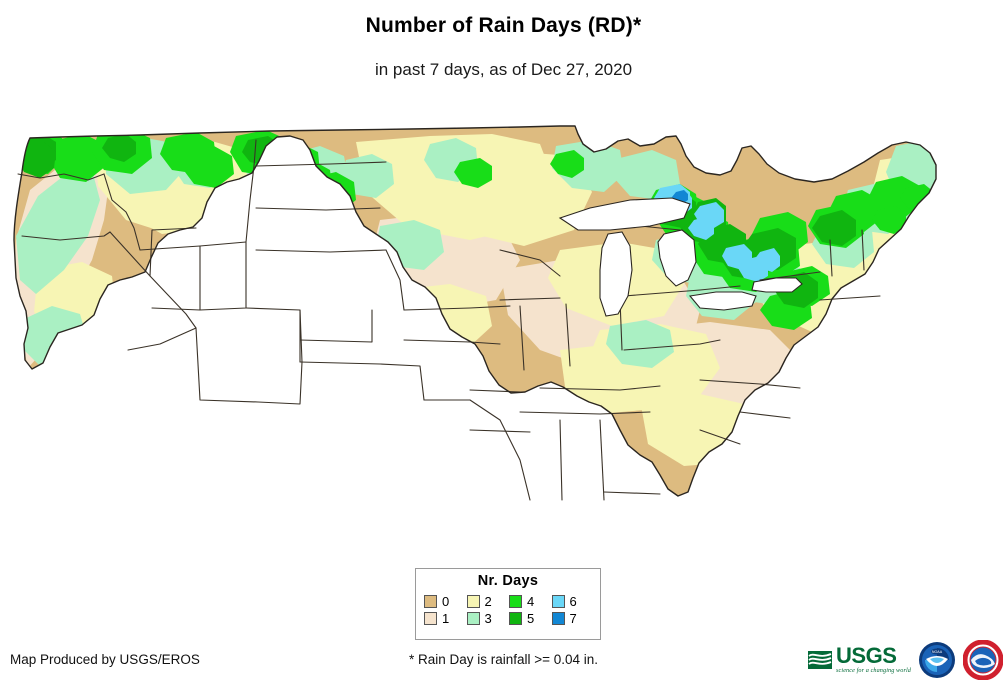 The width and height of the screenshot is (1007, 691). I want to click on legend-label-6: 6, so click(573, 601).